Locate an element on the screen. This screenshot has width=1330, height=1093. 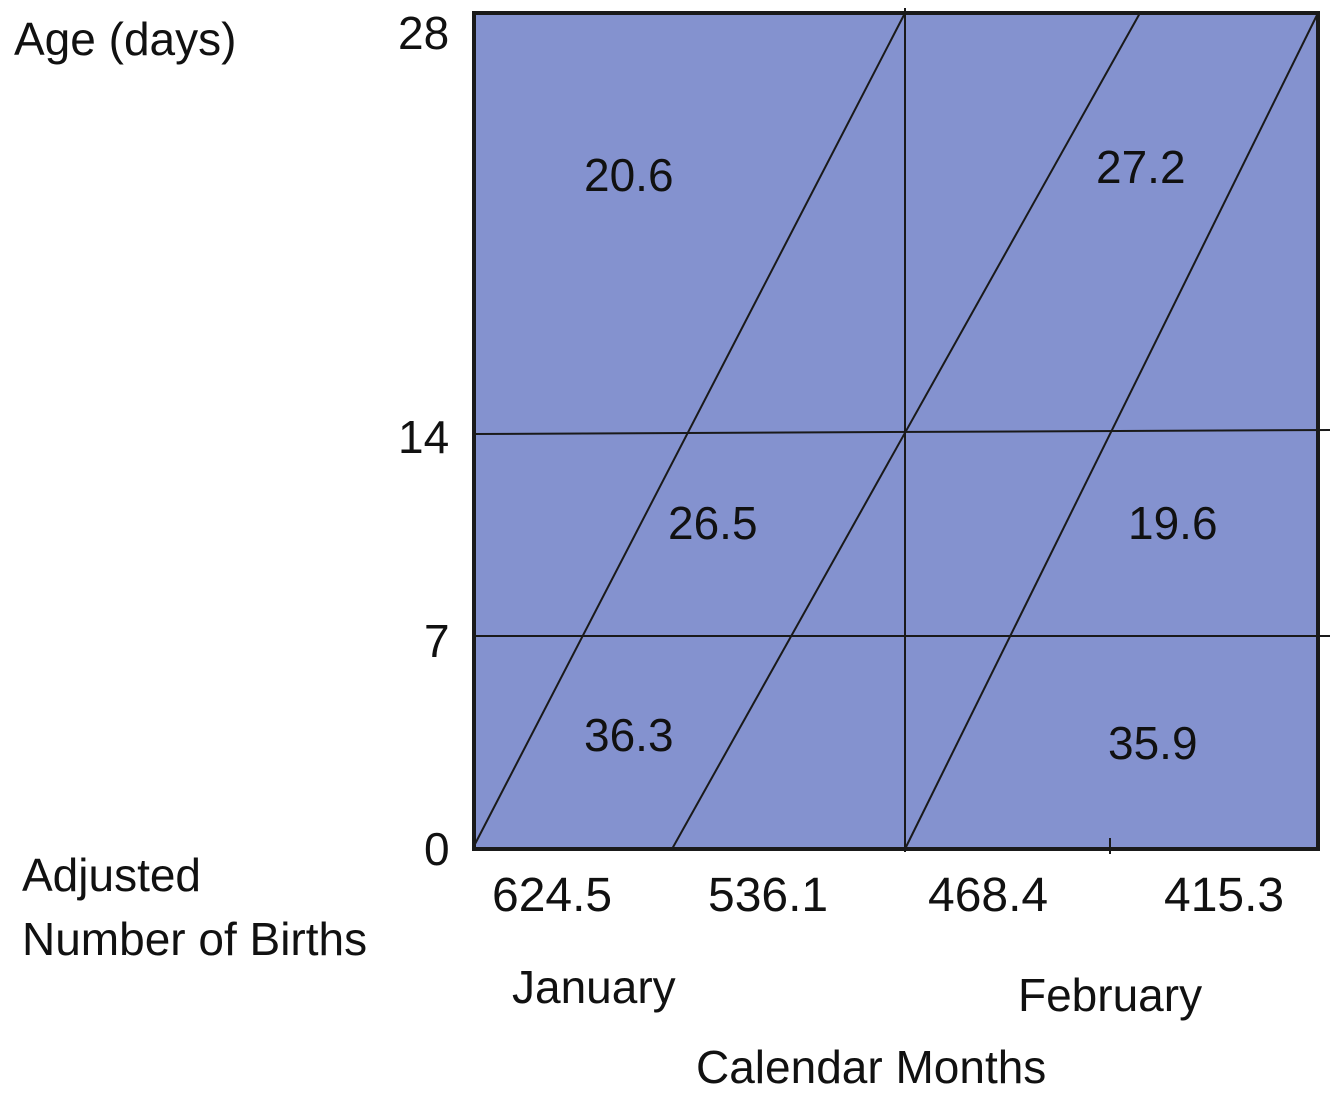
cell-jan-lower: 36.3 is located at coordinates (629, 735).